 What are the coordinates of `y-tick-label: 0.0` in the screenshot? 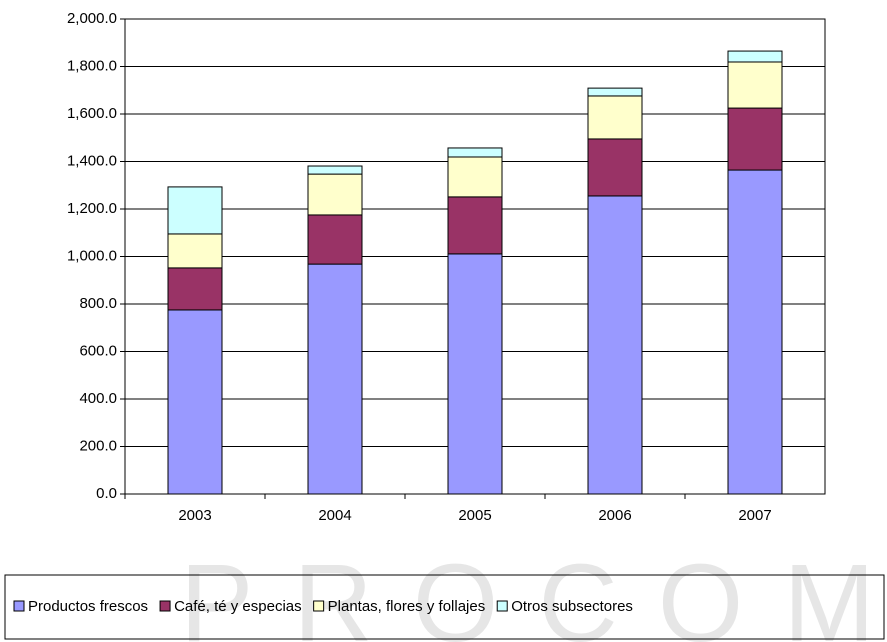 It's located at (106, 493).